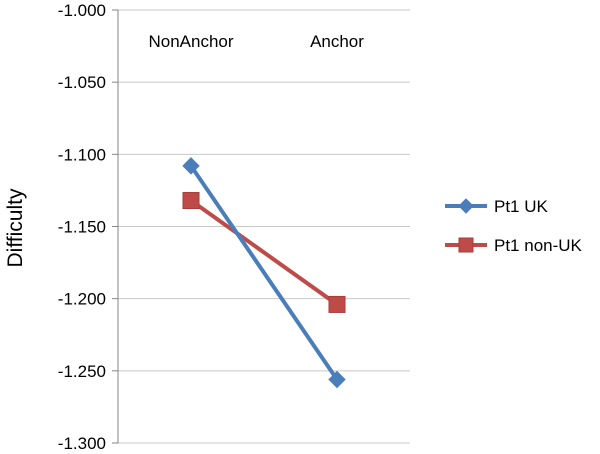 The height and width of the screenshot is (454, 600). I want to click on category-label: Anchor, so click(337, 41).